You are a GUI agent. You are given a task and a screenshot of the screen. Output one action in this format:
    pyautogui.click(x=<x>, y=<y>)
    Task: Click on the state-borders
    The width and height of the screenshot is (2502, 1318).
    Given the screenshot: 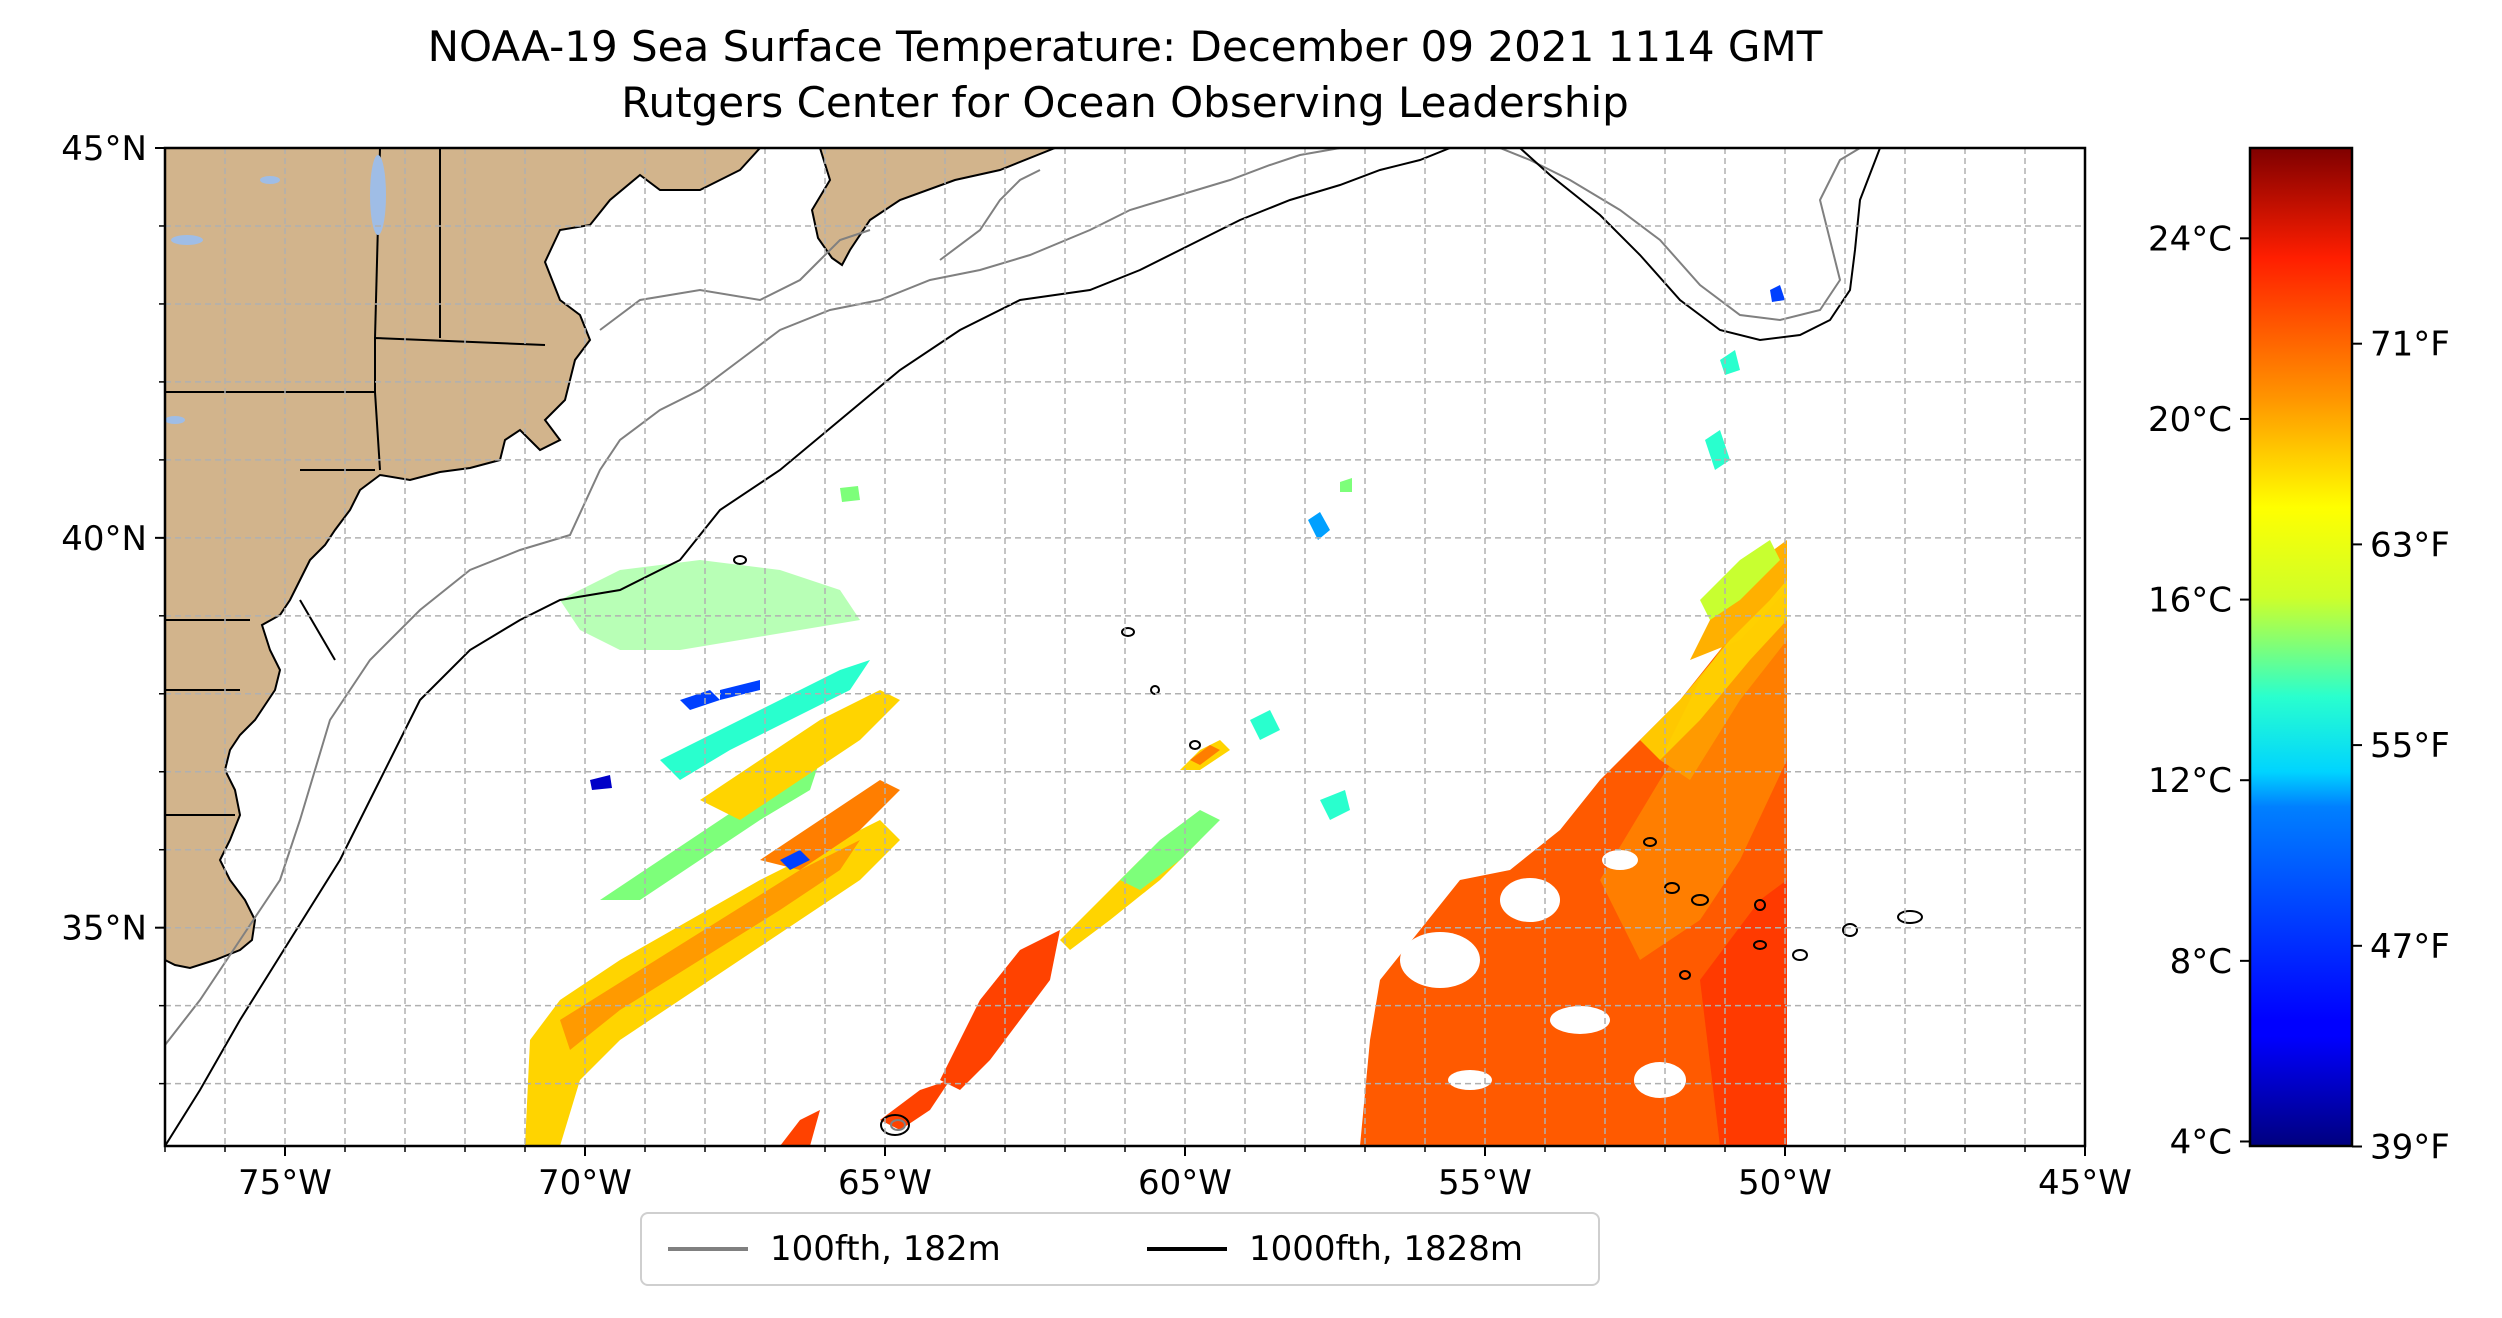 What is the action you would take?
    pyautogui.click(x=355, y=482)
    